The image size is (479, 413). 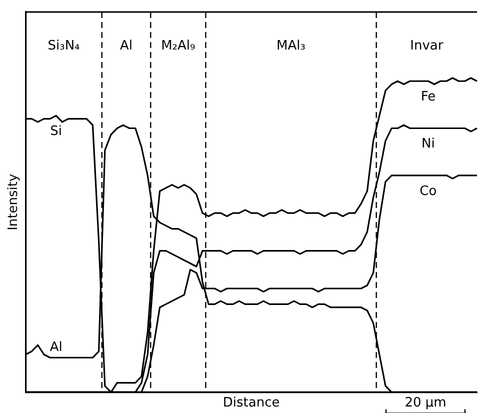 I want to click on text: M₂Al₉, so click(x=178, y=46).